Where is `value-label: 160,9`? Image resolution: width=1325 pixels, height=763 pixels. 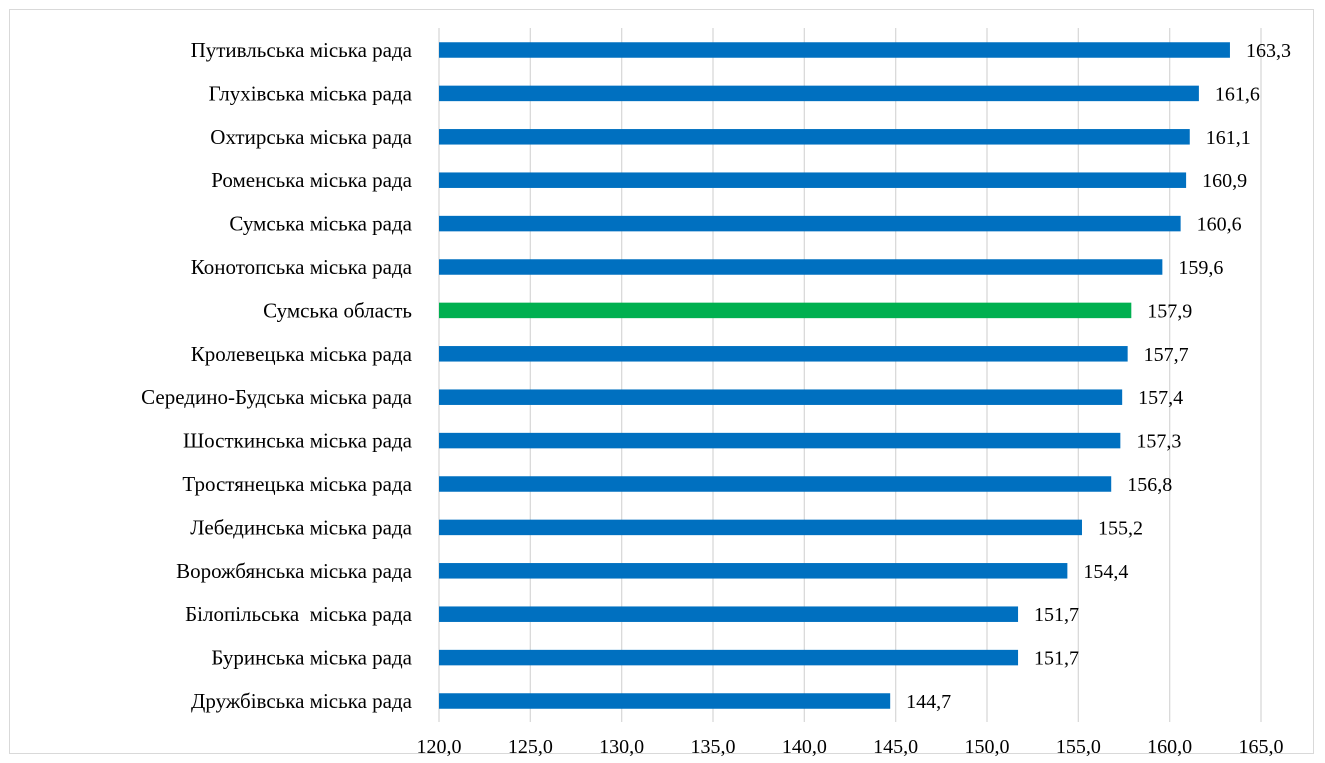
value-label: 160,9 is located at coordinates (1224, 181).